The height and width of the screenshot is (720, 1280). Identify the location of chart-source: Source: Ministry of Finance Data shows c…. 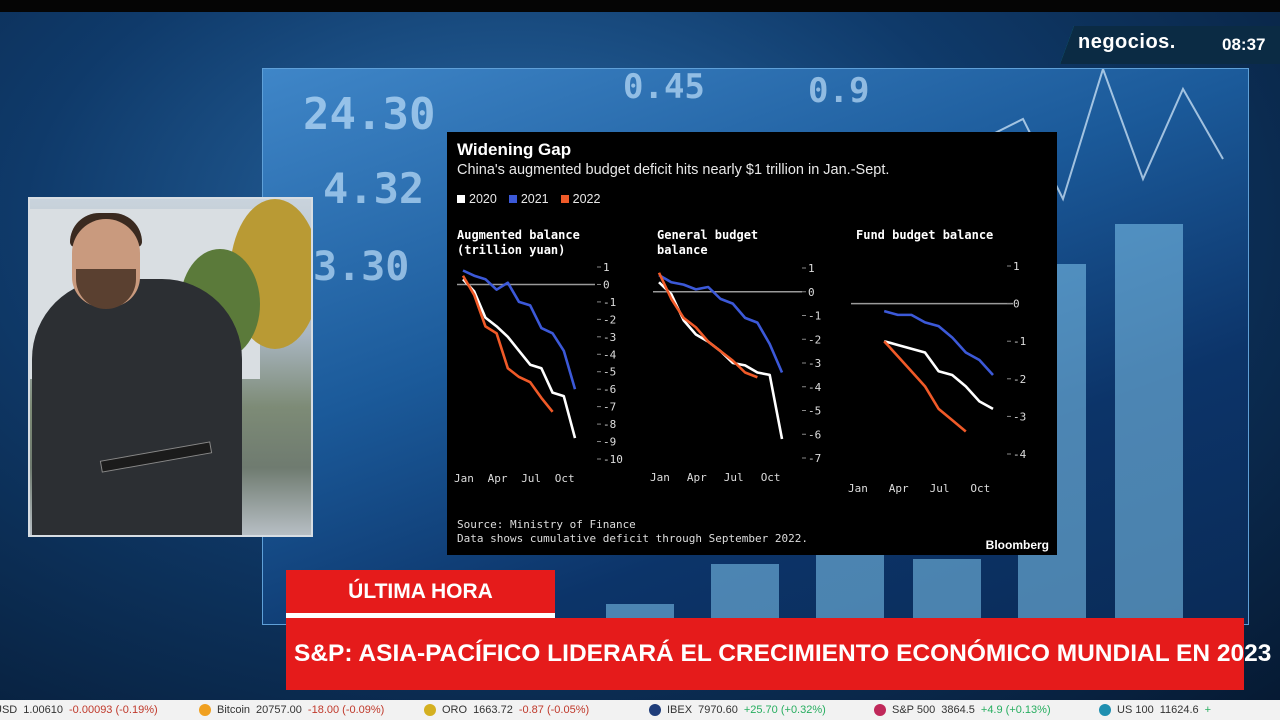
(632, 532).